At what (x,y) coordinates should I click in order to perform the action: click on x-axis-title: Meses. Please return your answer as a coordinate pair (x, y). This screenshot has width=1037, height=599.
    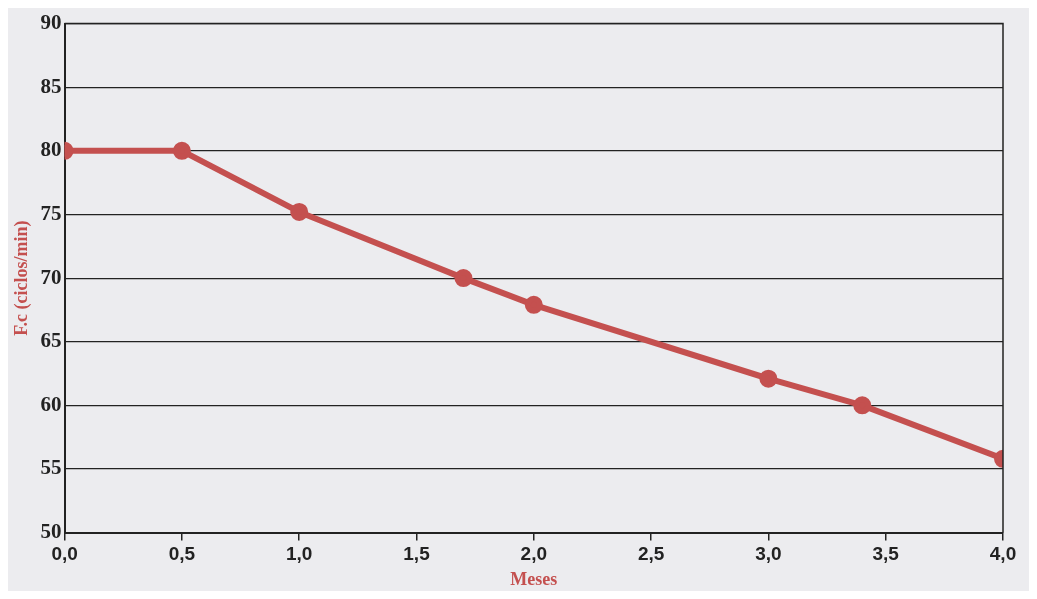
    Looking at the image, I should click on (534, 578).